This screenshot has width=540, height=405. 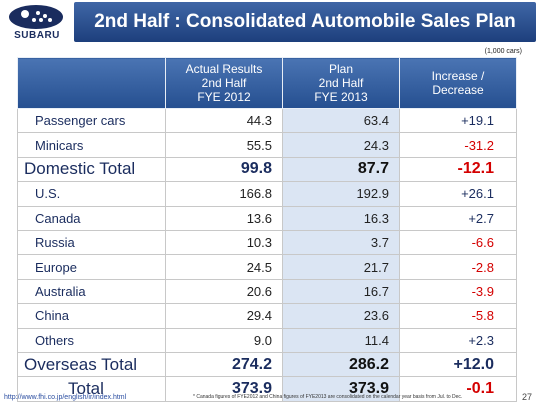 I want to click on table-row: Australia 20.6 16.7 -3.9, so click(x=267, y=291).